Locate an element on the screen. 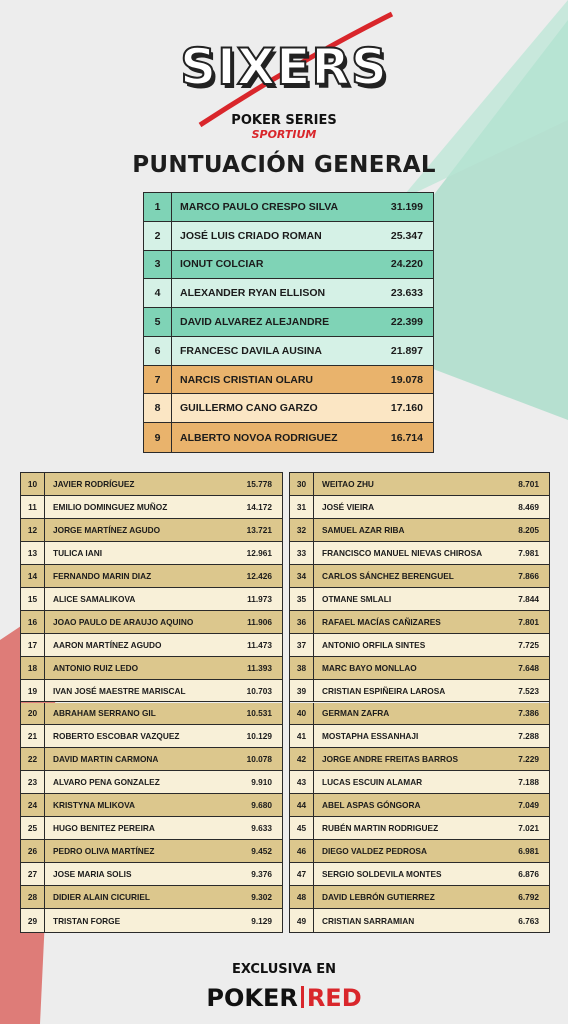 The height and width of the screenshot is (1024, 568). player-name: IVAN JOSÉ MAESTRE MARISCAL is located at coordinates (119, 690).